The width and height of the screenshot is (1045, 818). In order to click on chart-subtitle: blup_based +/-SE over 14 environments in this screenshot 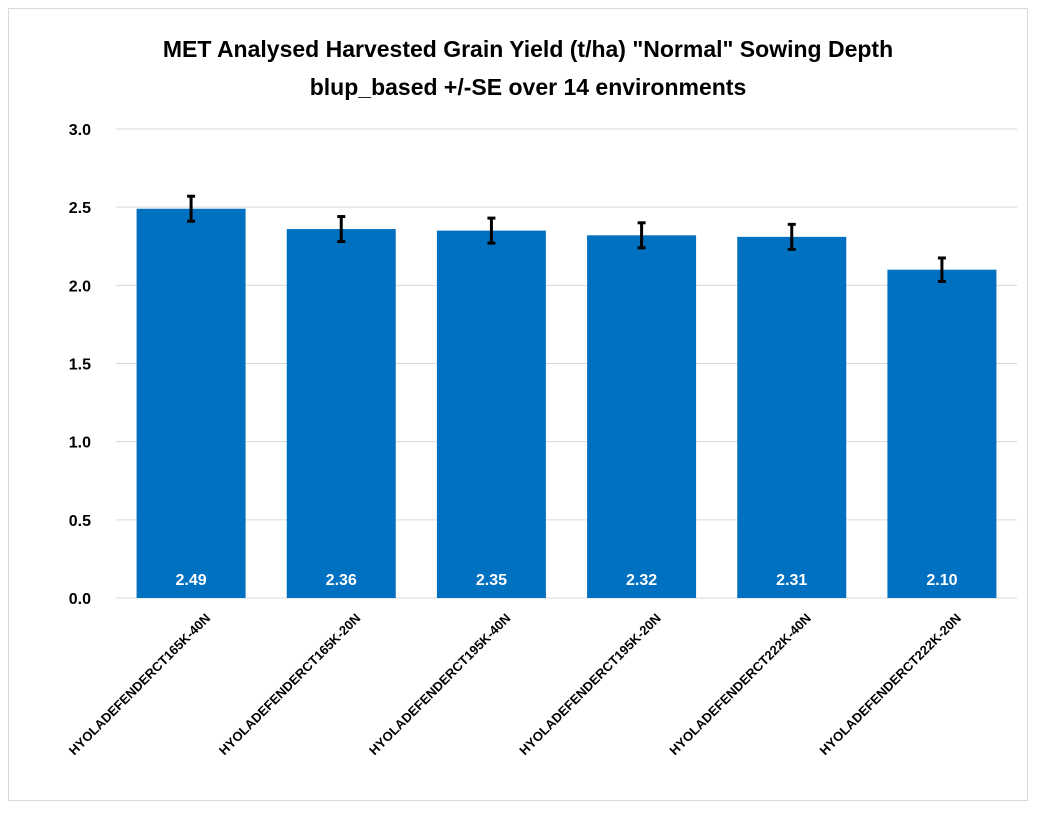, I will do `click(528, 87)`.